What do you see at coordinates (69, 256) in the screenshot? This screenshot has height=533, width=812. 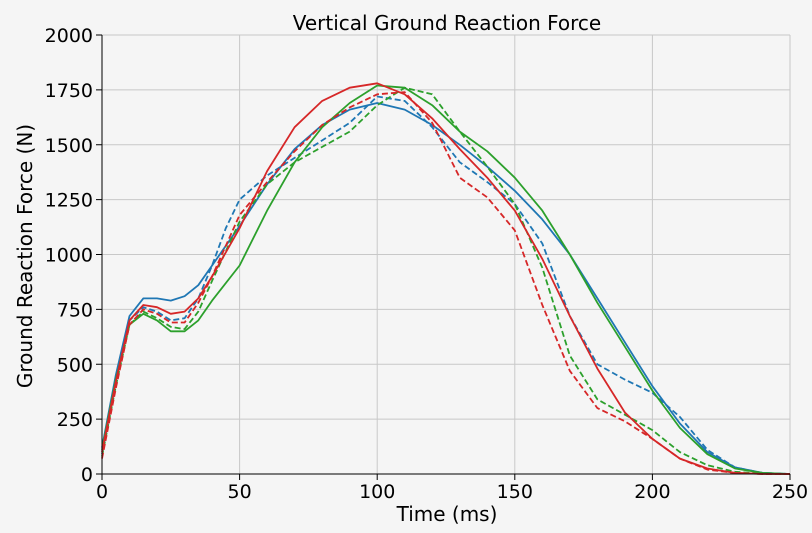 I see `y-tick-label: 1000` at bounding box center [69, 256].